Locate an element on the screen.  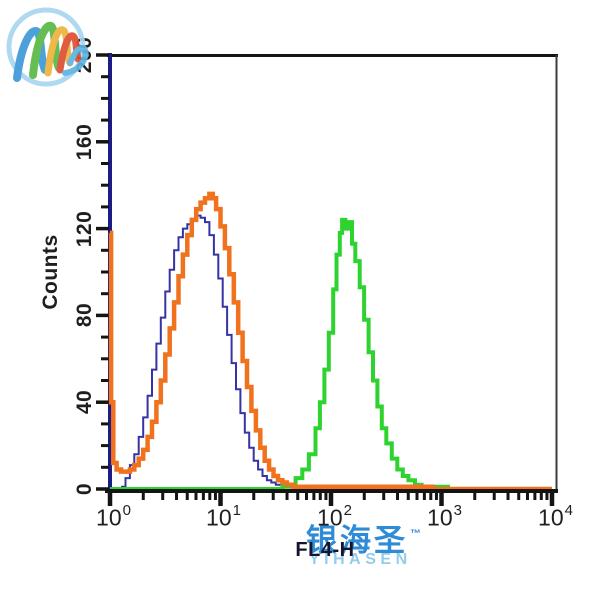
watermark-ribbon-blue is located at coordinates (31, 54).